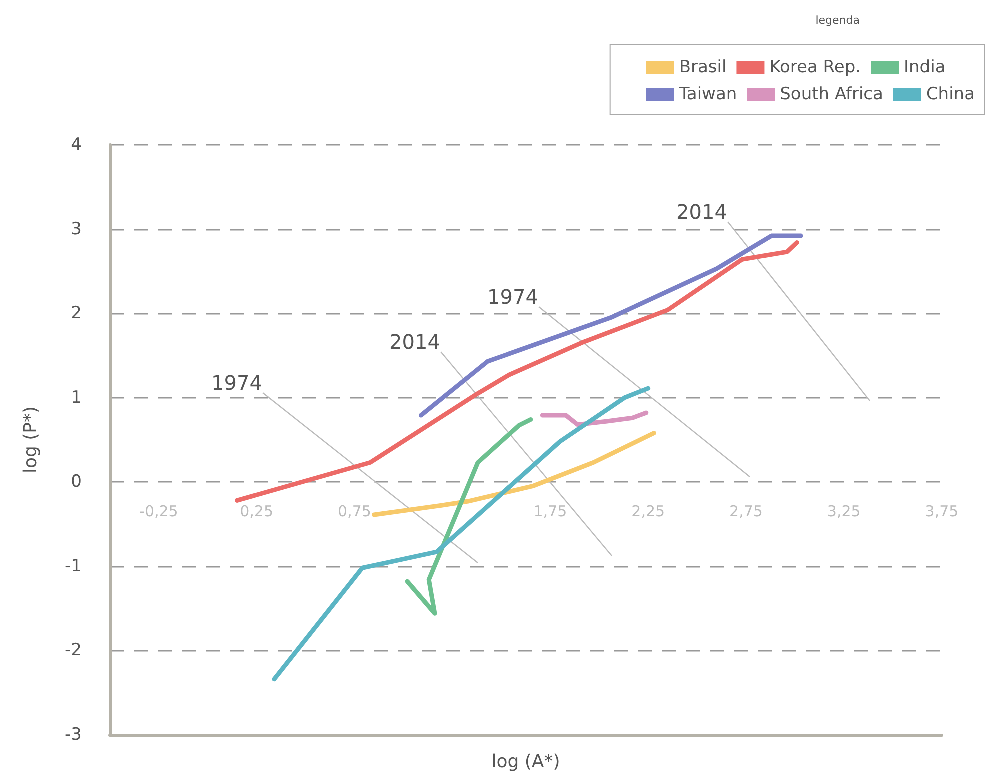  I want to click on x-tick-label: 3,75, so click(942, 511).